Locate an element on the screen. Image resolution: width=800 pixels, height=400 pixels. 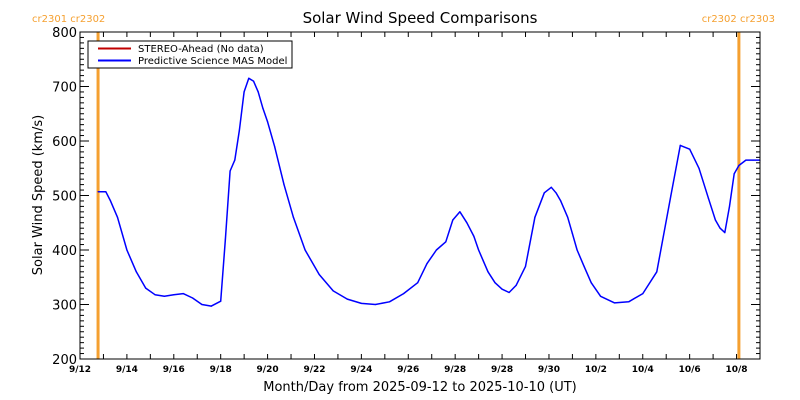
legend-box is located at coordinates (190, 54).